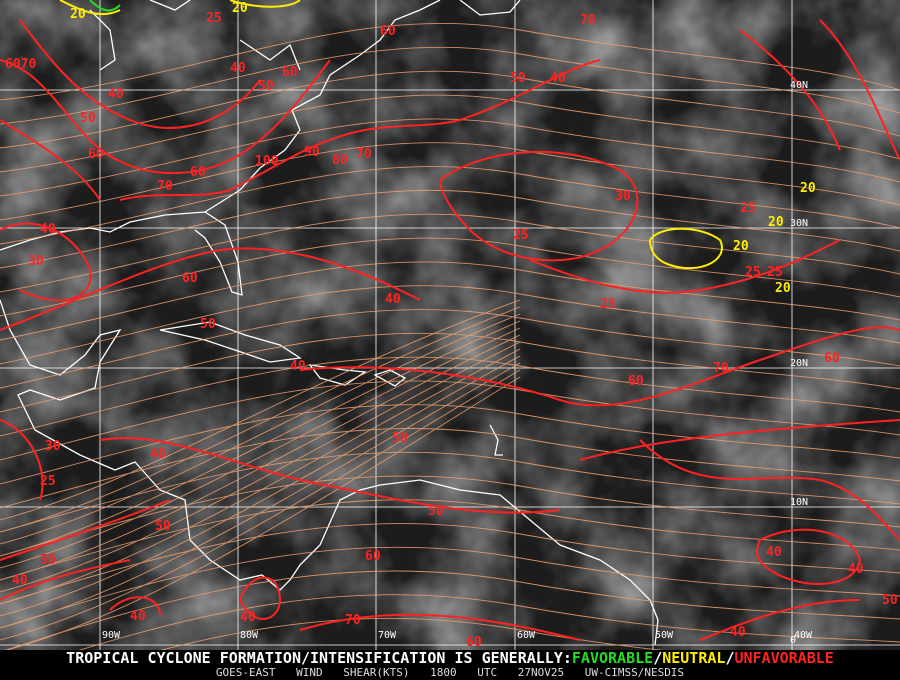  I want to click on contour-label: 90, so click(312, 152).